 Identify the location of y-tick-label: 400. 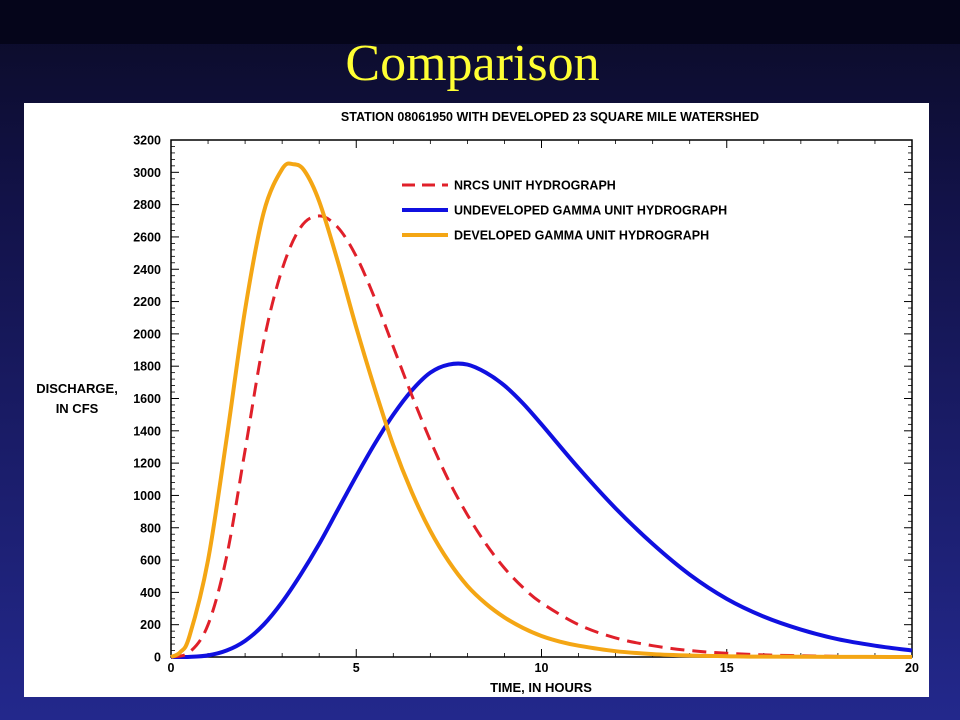
(150, 593).